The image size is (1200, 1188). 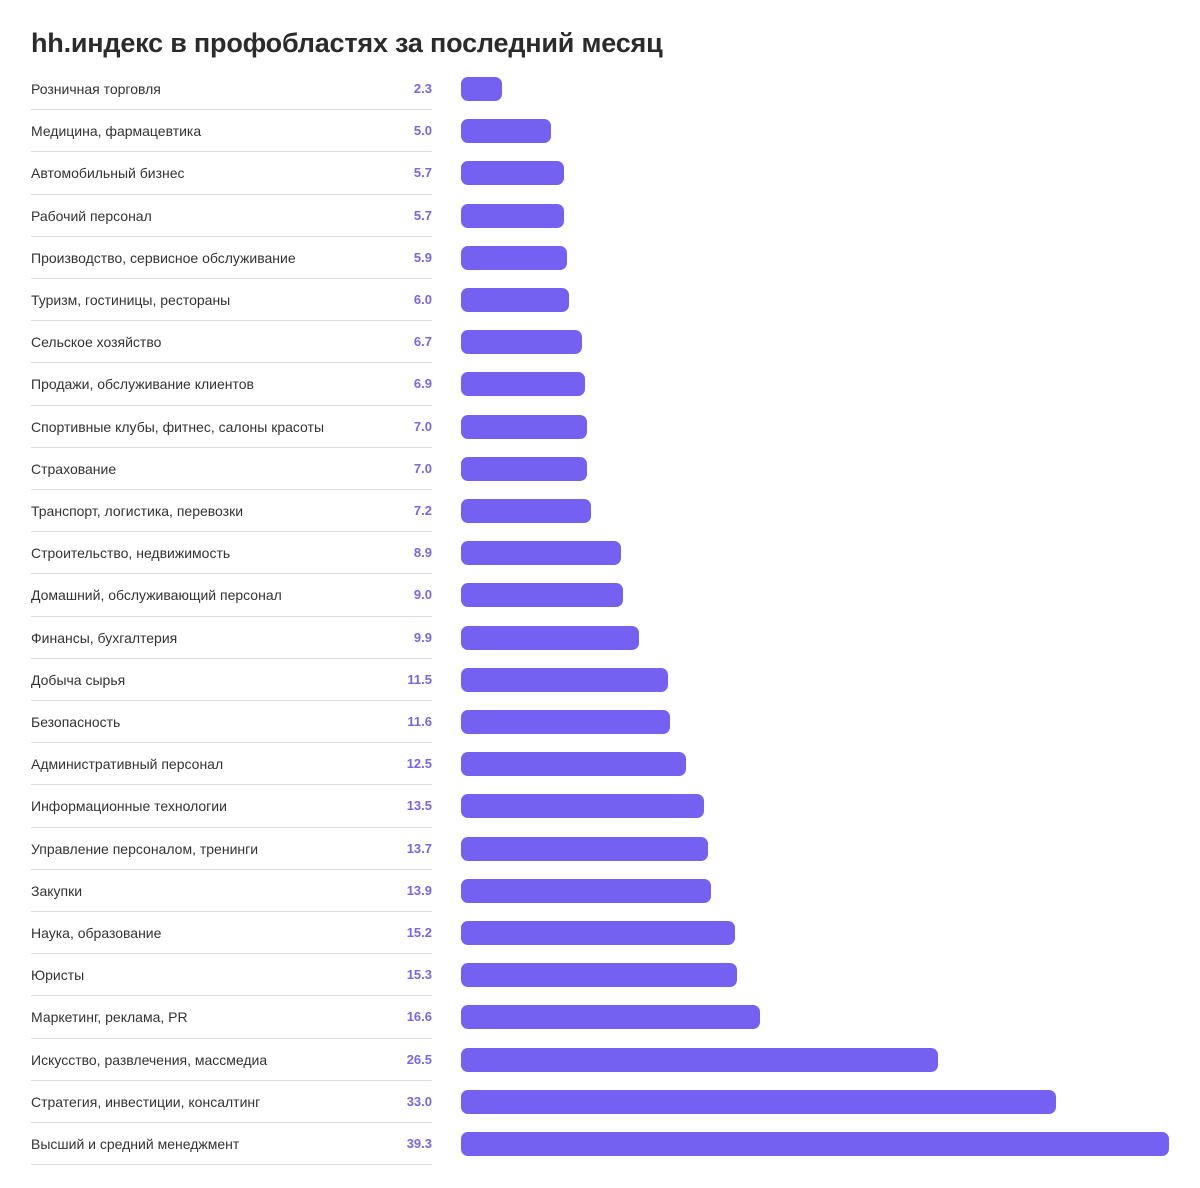 What do you see at coordinates (419, 848) in the screenshot?
I see `data-label: 13.7` at bounding box center [419, 848].